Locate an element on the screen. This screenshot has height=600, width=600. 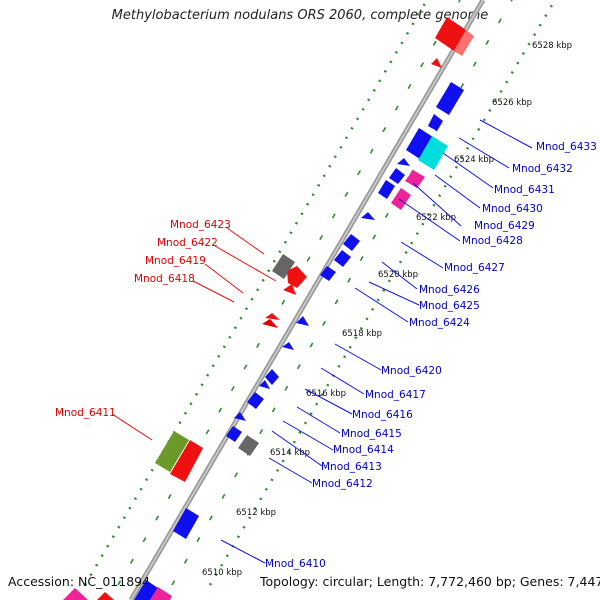
gene-label: Mnod_6419 is located at coordinates (175, 261).